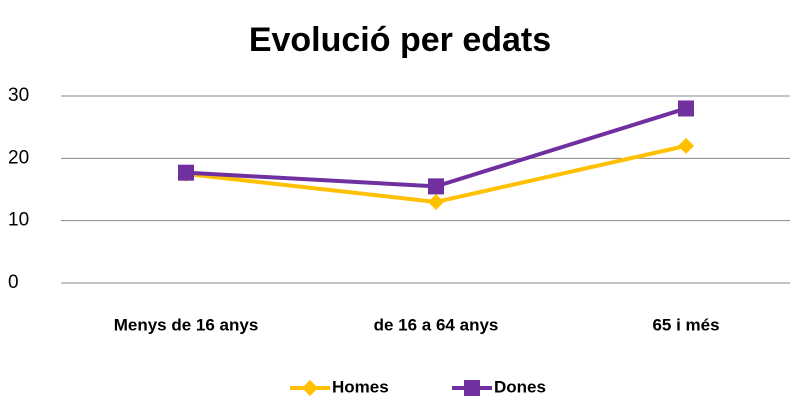 This screenshot has width=800, height=403. I want to click on chart-title: Evolució per edats, so click(400, 40).